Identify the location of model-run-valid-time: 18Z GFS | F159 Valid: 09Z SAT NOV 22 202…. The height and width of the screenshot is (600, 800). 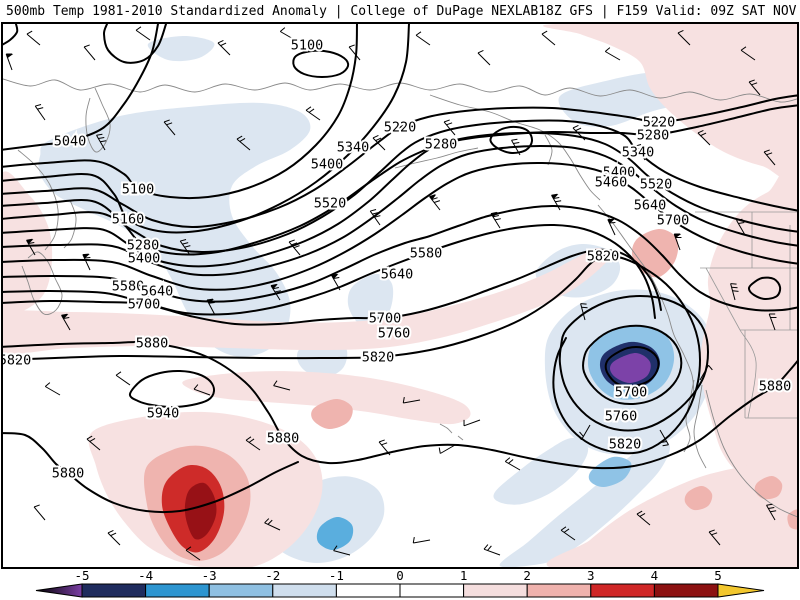
(669, 11).